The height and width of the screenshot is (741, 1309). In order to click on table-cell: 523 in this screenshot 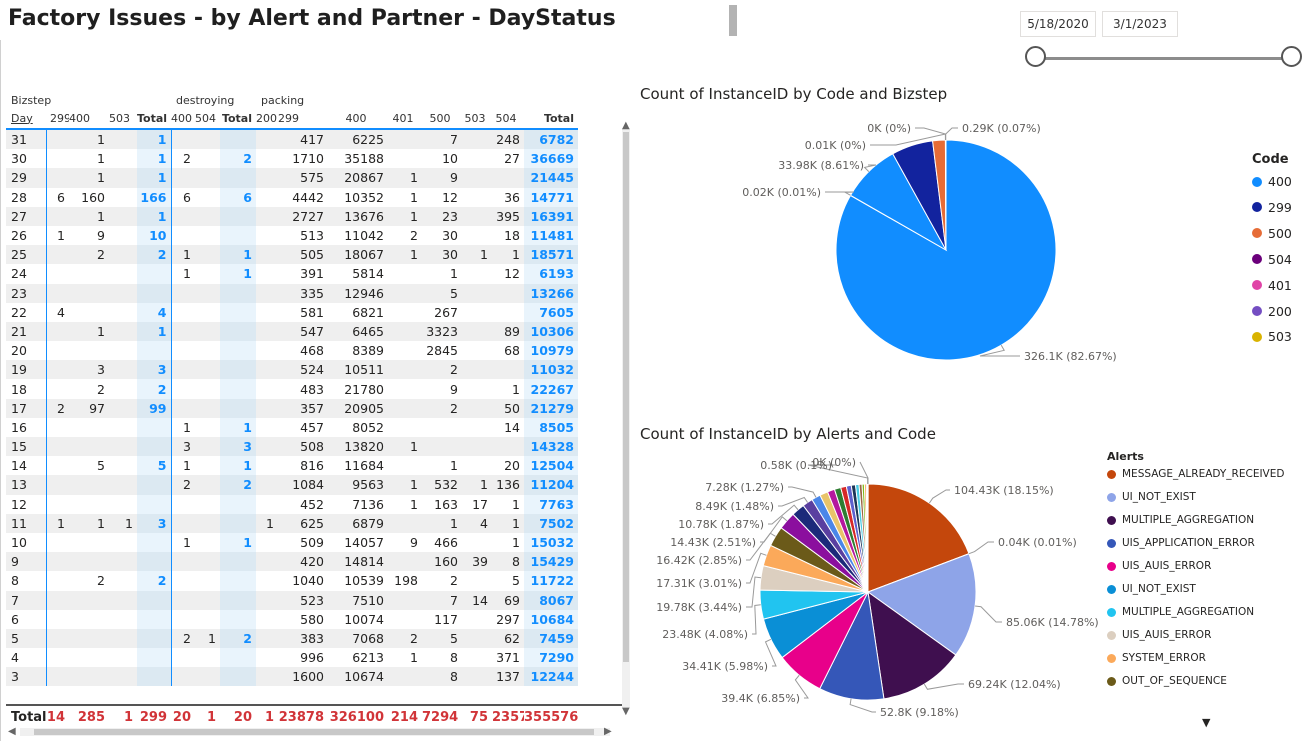, I will do `click(303, 600)`.